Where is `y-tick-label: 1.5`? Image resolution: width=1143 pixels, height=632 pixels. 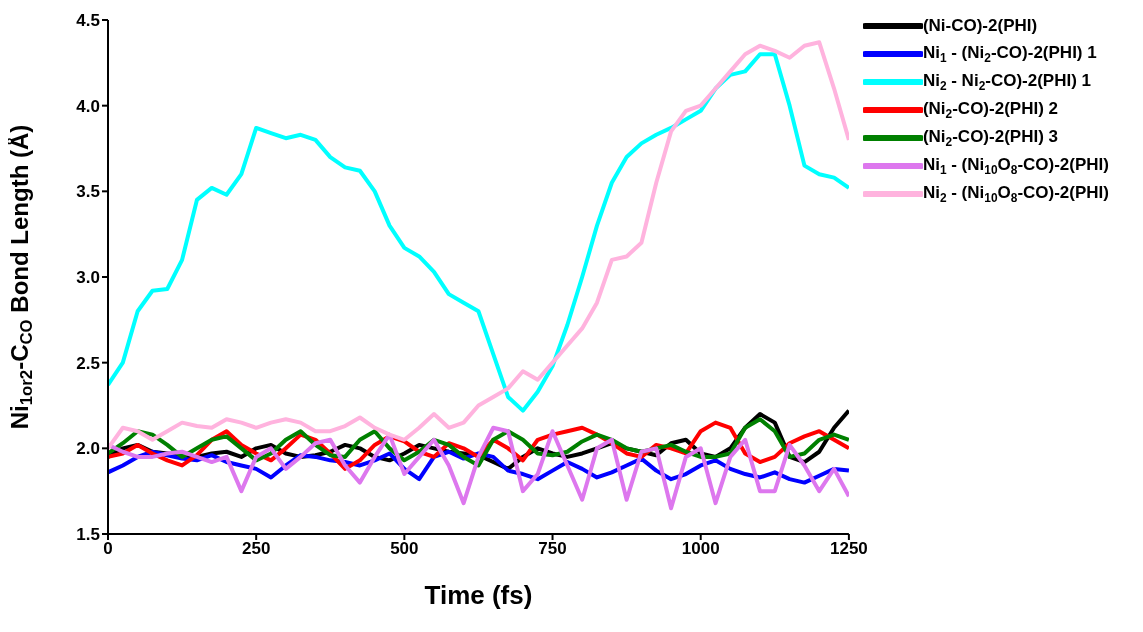 y-tick-label: 1.5 is located at coordinates (88, 535).